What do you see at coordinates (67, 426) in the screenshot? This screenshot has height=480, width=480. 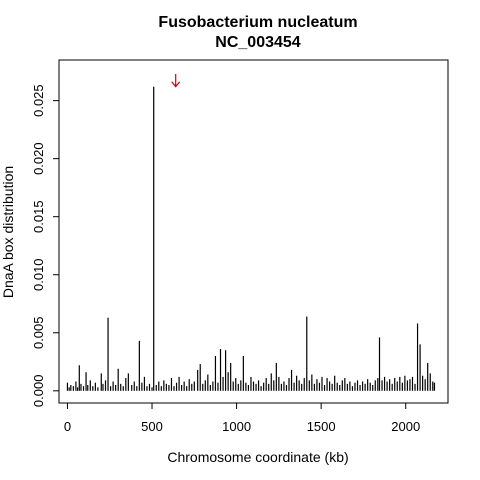 I see `x-tick-label: 0` at bounding box center [67, 426].